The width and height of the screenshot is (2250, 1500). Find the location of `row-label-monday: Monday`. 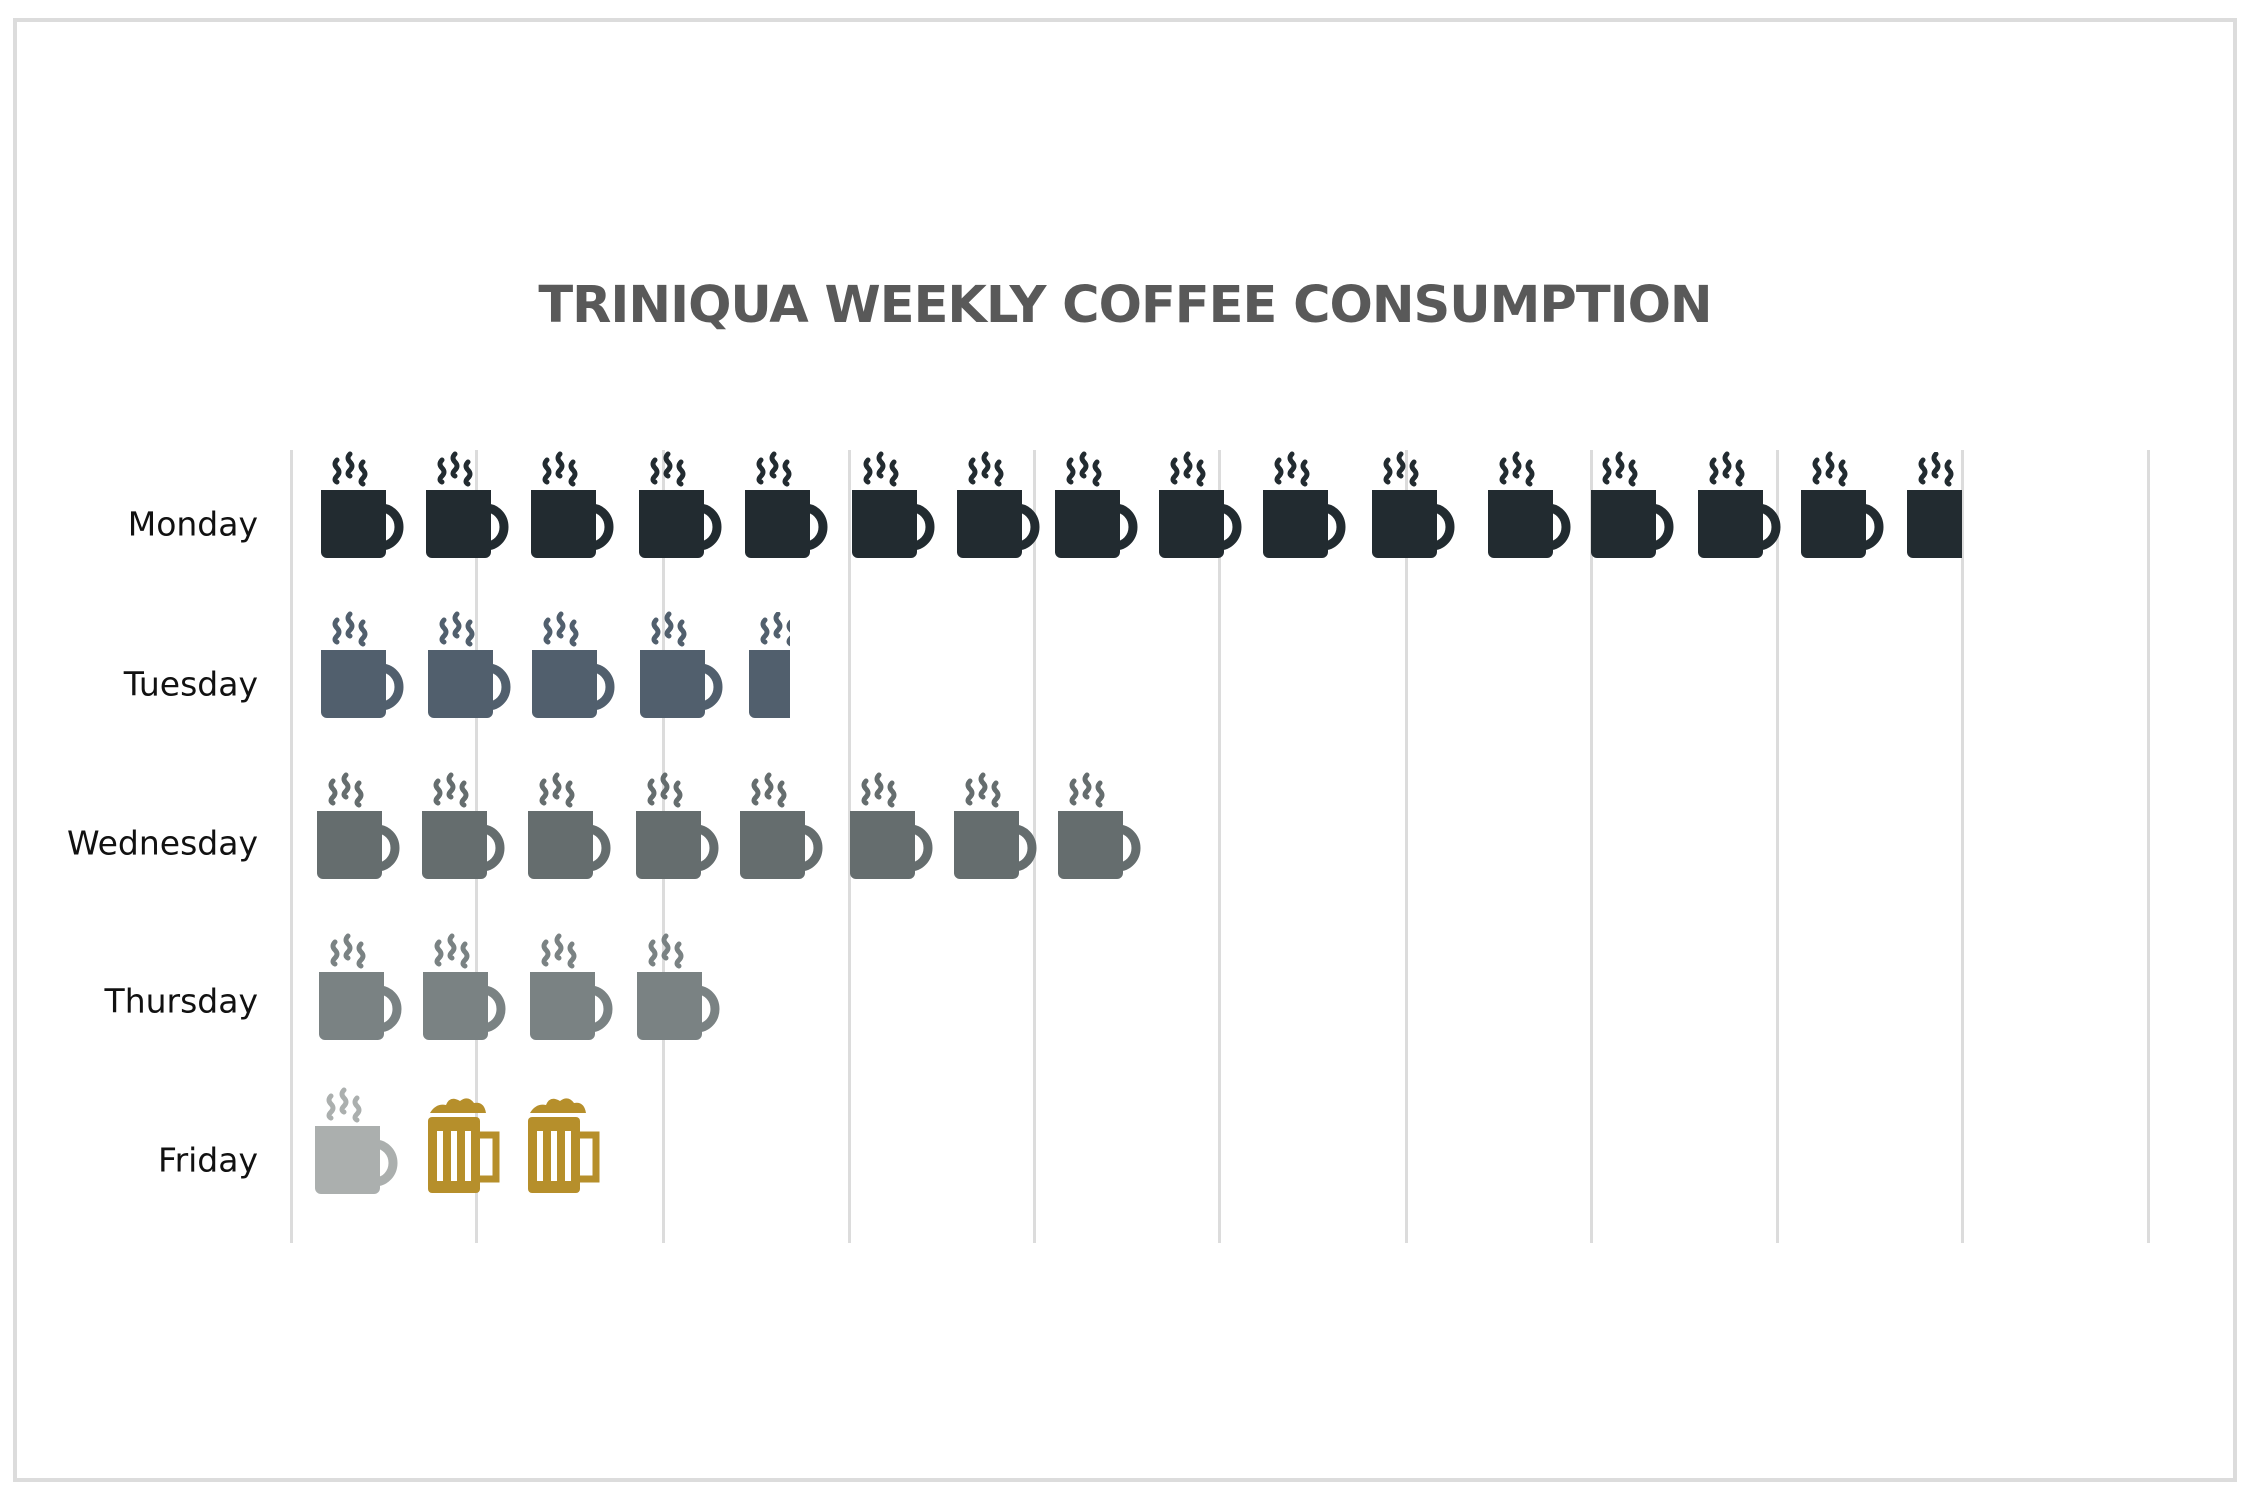

row-label-monday: Monday is located at coordinates (192, 524).